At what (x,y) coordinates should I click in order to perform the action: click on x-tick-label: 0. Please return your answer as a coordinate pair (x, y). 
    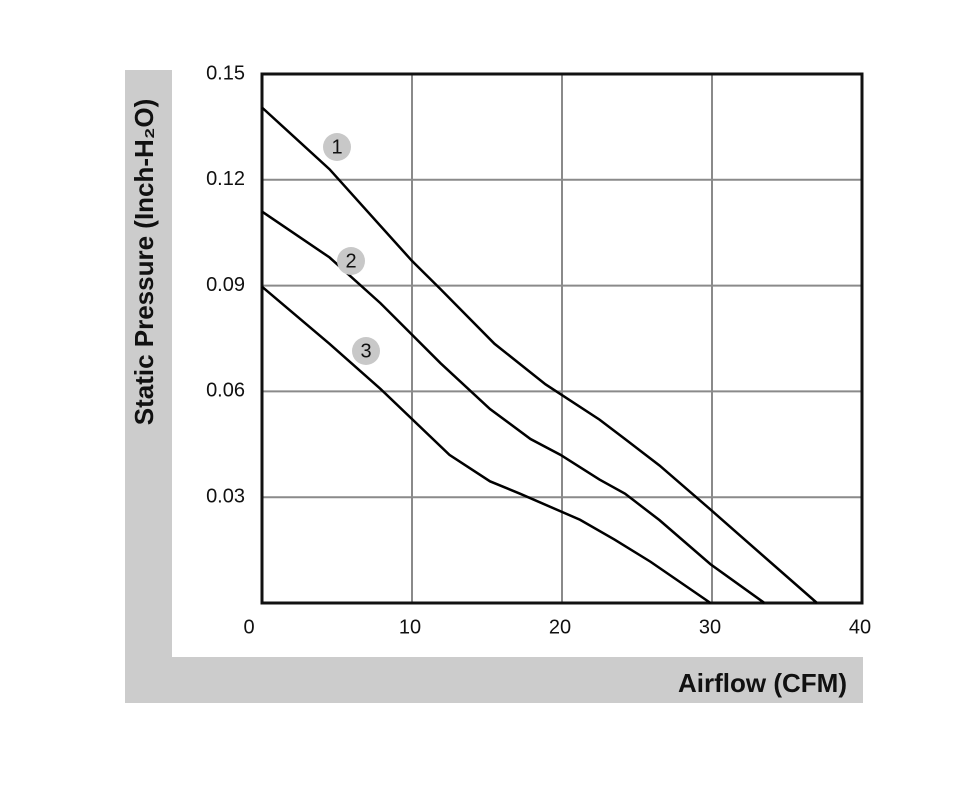
    Looking at the image, I should click on (248, 627).